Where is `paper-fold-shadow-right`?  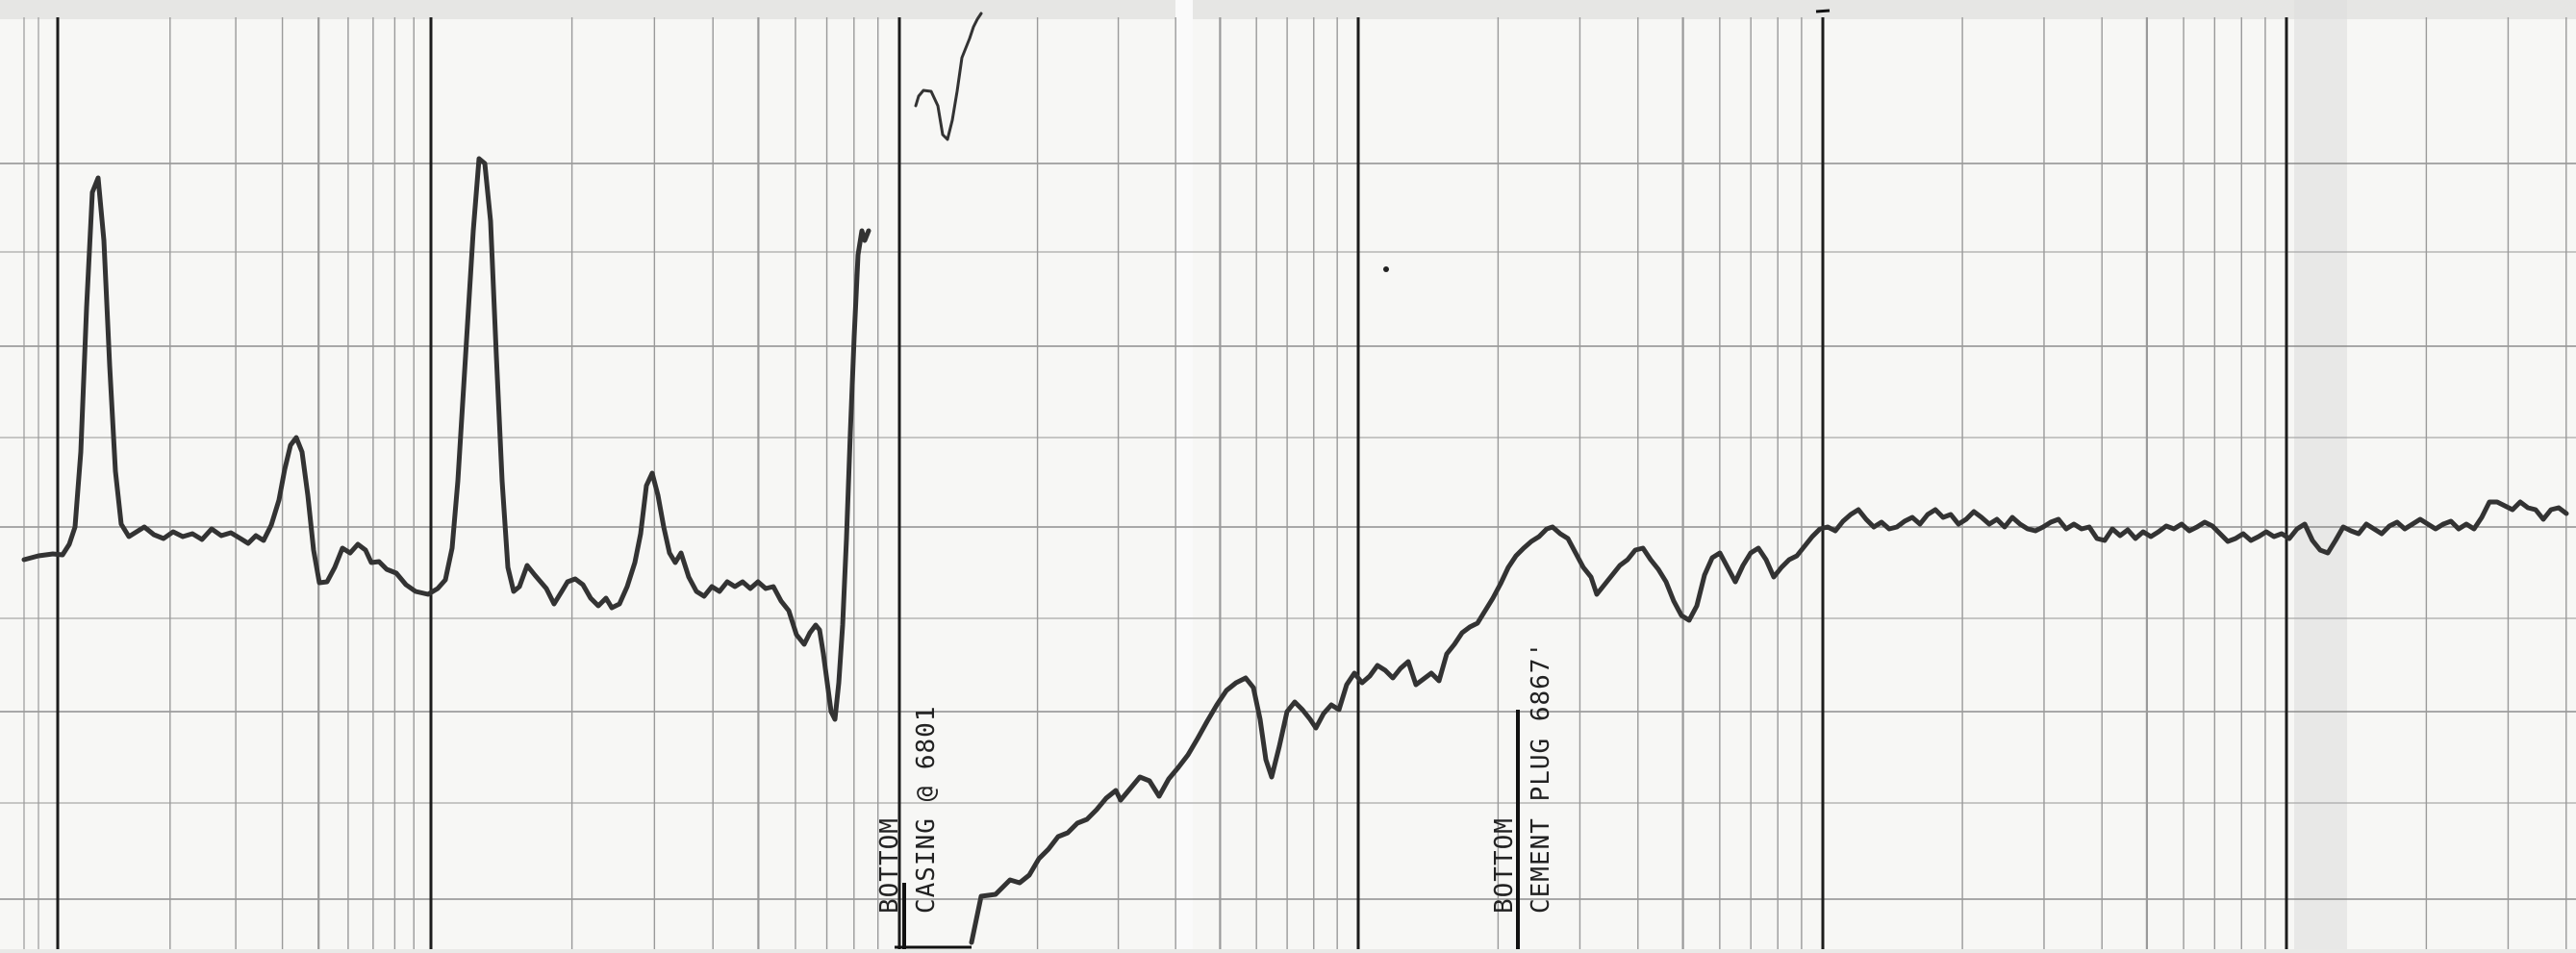
paper-fold-shadow-right is located at coordinates (2320, 474).